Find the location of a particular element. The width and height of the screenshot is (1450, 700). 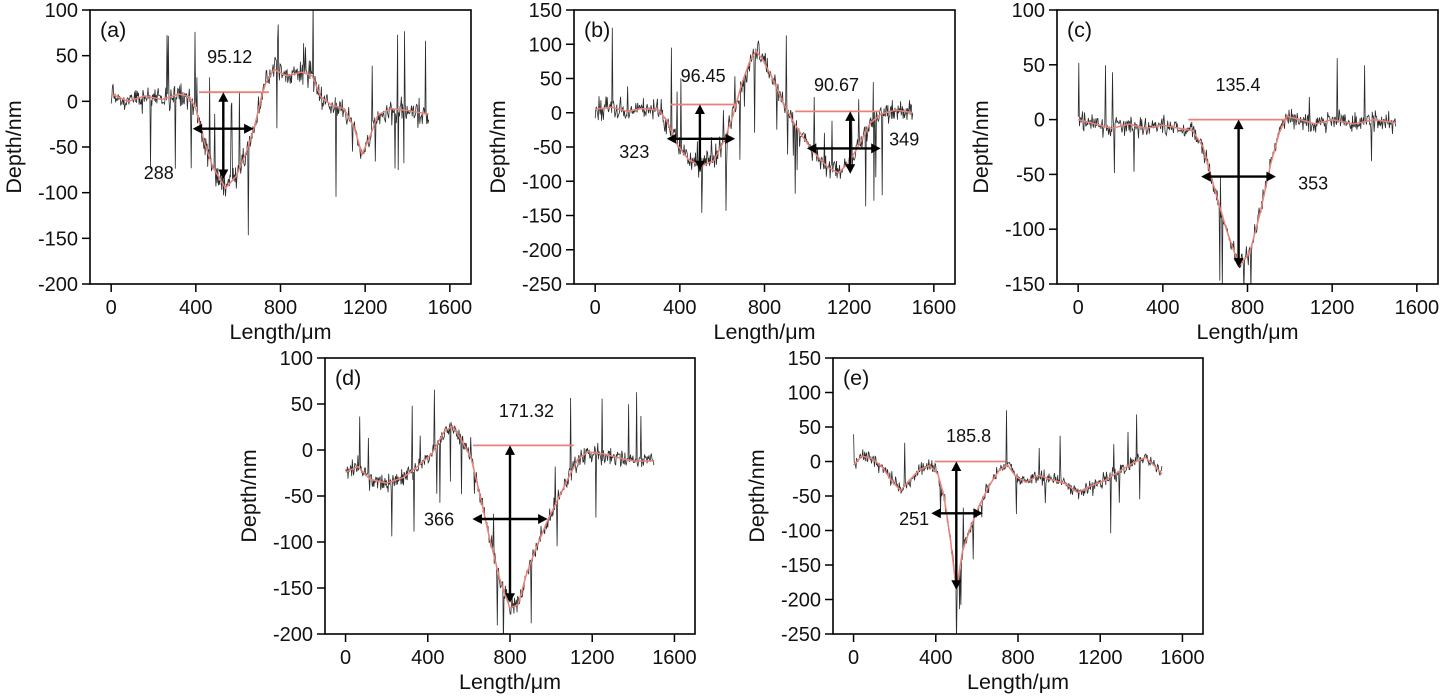

svg-text: 135.4 is located at coordinates (1238, 85).